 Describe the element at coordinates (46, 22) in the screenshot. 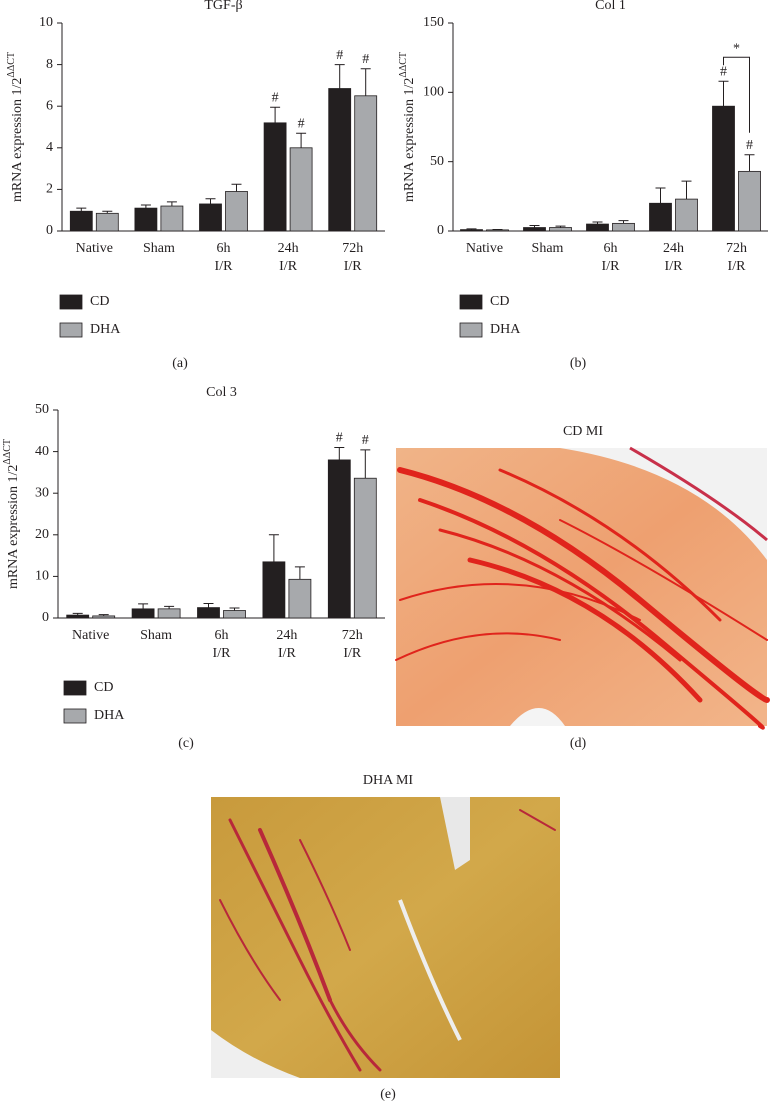

I see `y-tick-label: 10` at that location.